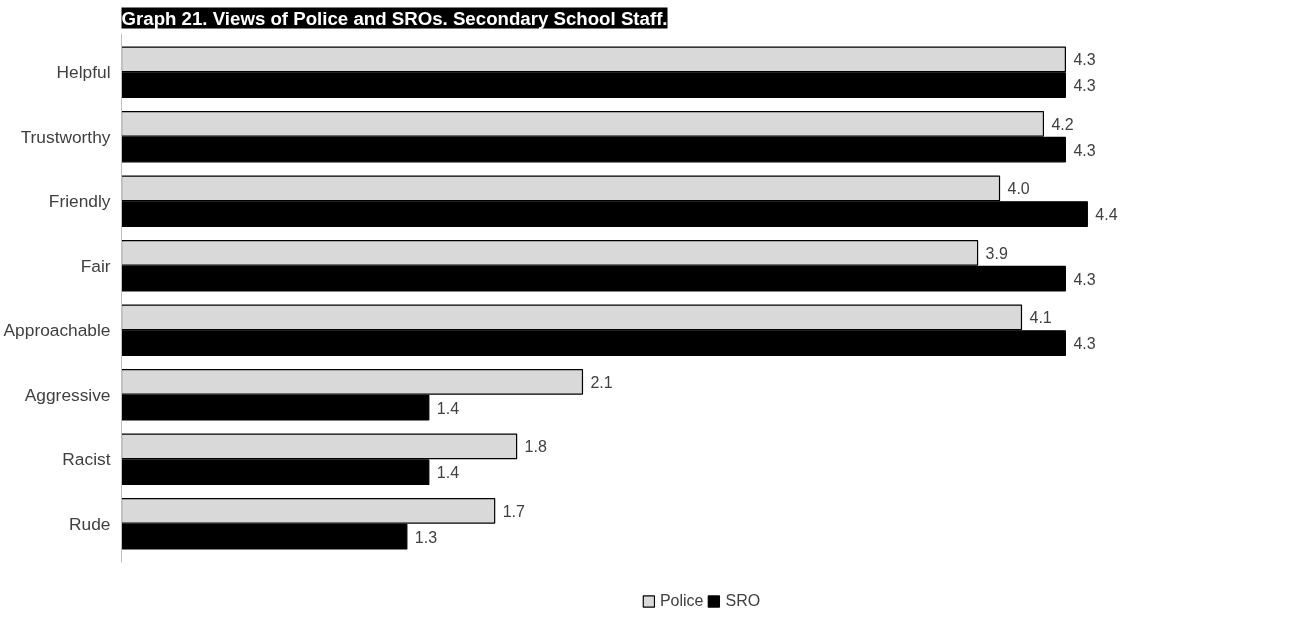 This screenshot has width=1311, height=641. What do you see at coordinates (743, 601) in the screenshot?
I see `legend-label: SRO` at bounding box center [743, 601].